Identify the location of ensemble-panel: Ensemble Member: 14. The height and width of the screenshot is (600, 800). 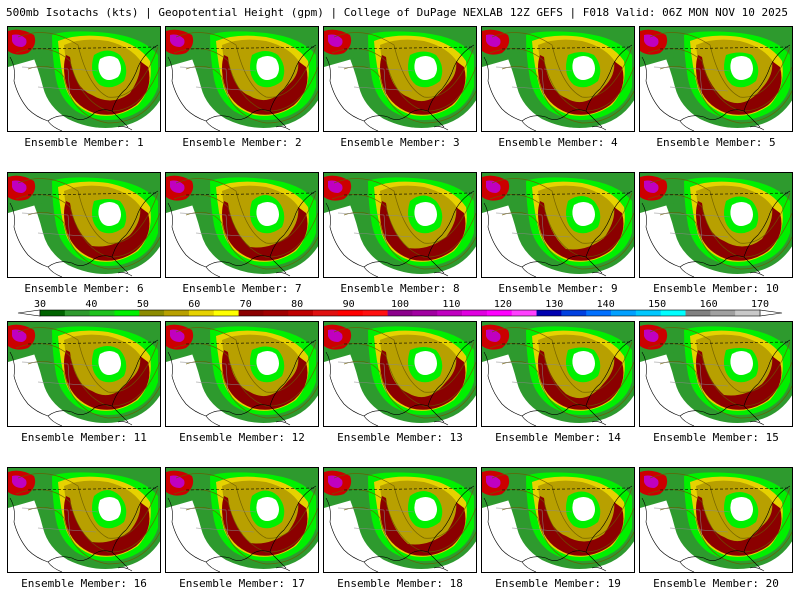
(558, 383).